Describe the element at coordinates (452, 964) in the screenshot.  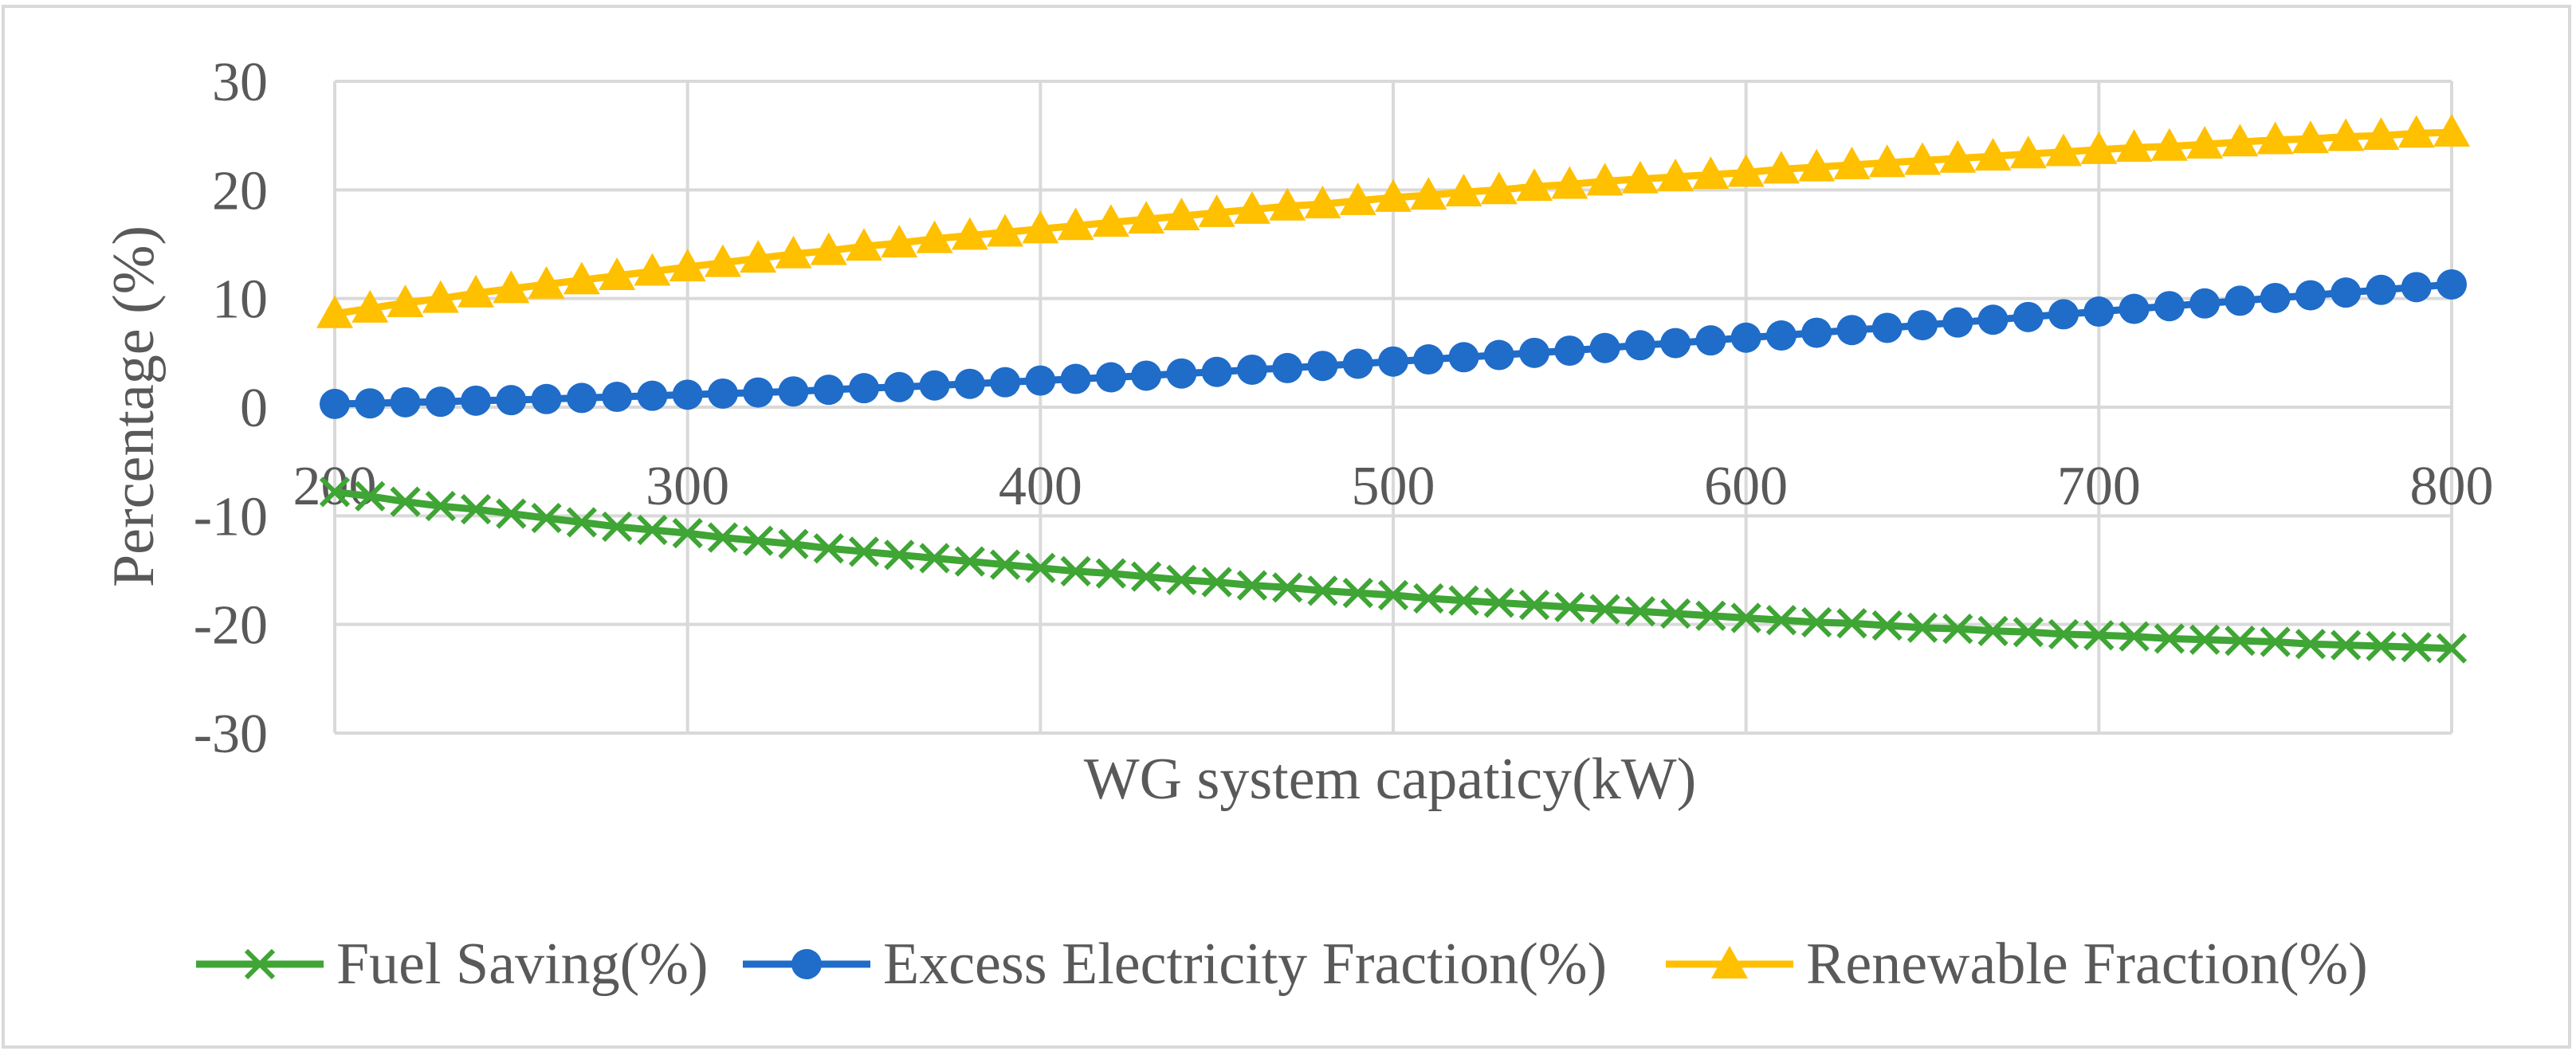
I see `legend-item-0: Fuel Saving(%)` at that location.